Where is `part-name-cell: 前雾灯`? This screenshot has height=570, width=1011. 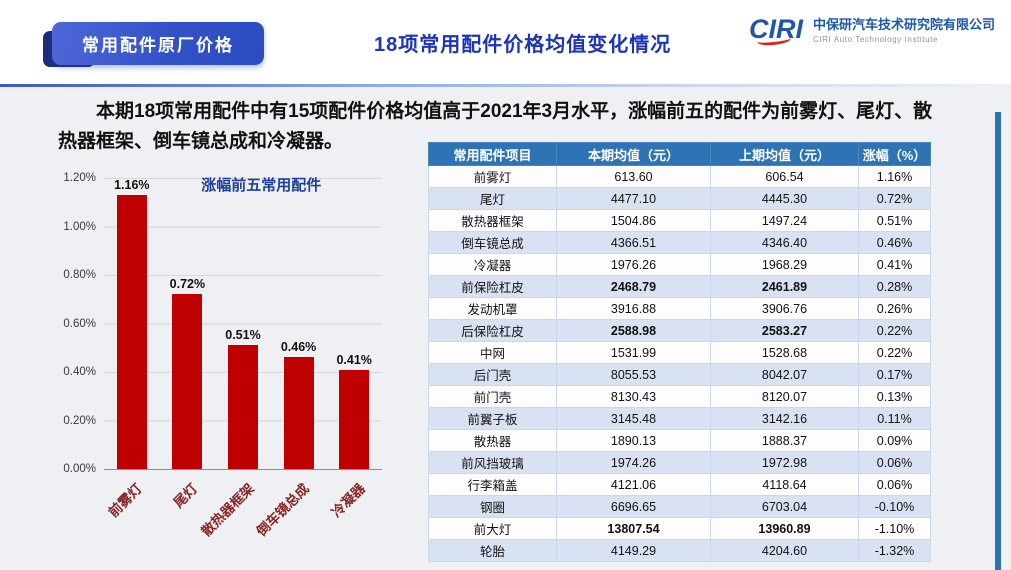
part-name-cell: 前雾灯 is located at coordinates (492, 176).